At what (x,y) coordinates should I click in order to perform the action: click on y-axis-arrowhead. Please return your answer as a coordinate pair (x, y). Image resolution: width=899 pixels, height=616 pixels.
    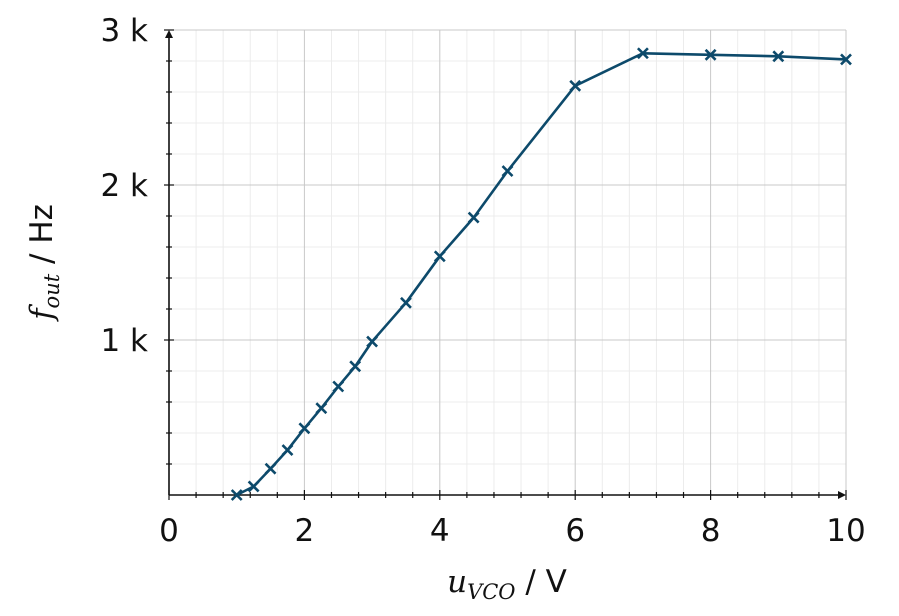
    Looking at the image, I should click on (169, 34).